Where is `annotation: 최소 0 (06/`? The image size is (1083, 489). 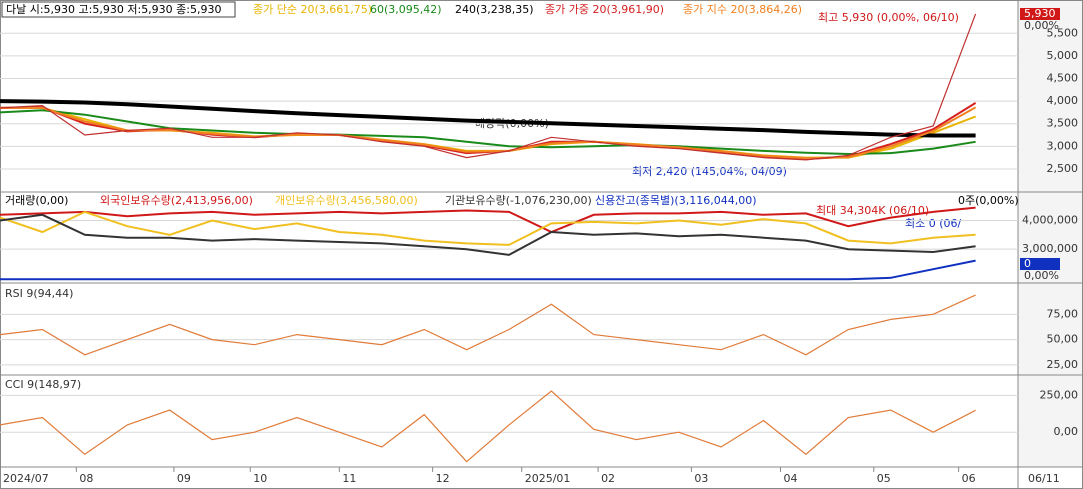 annotation: 최소 0 (06/ is located at coordinates (933, 223).